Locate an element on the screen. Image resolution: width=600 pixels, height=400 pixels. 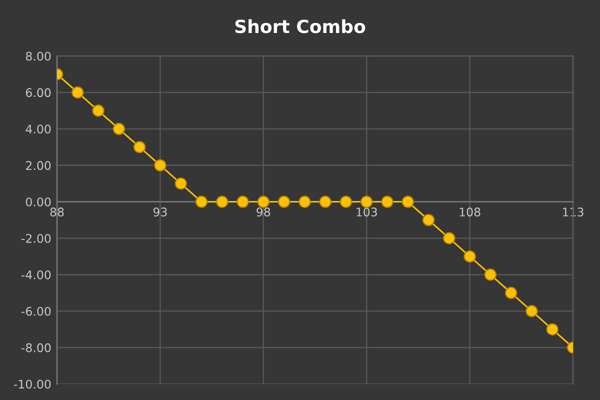
y-tick-label: 6.00 is located at coordinates (38, 93).